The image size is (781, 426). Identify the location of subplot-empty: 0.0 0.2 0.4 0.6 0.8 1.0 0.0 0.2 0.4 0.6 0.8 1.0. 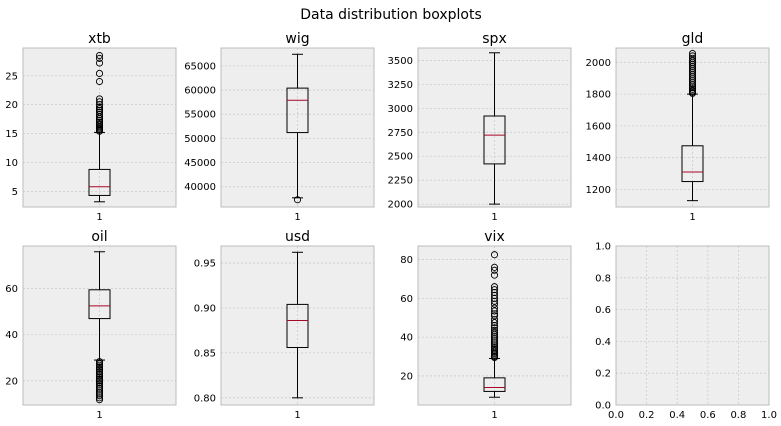
(686, 332).